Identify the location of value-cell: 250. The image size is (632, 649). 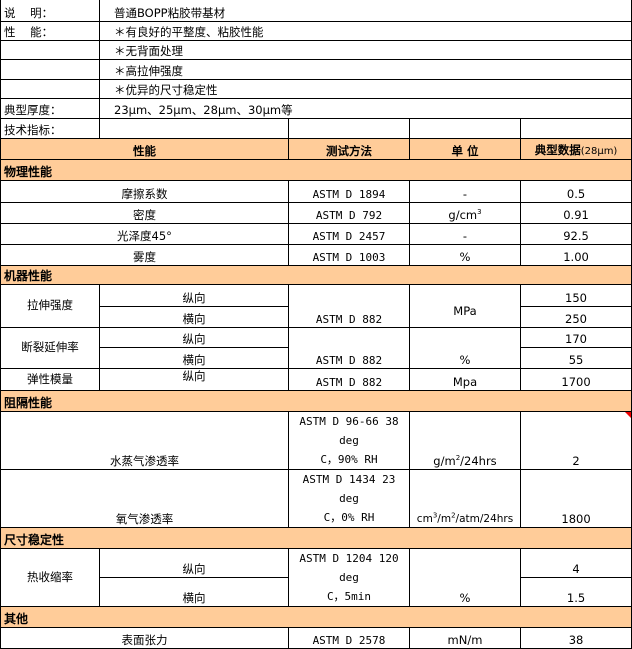
(575, 316).